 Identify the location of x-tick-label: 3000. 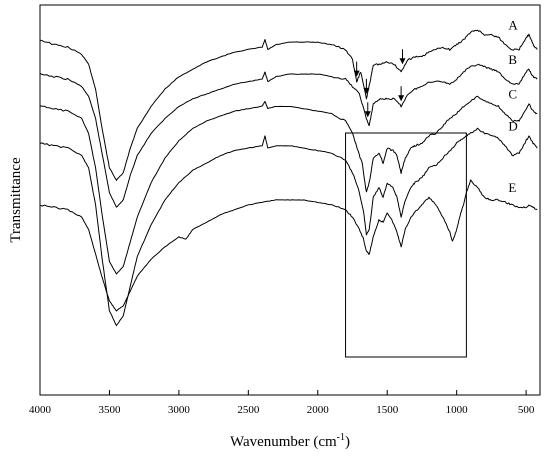
(179, 410).